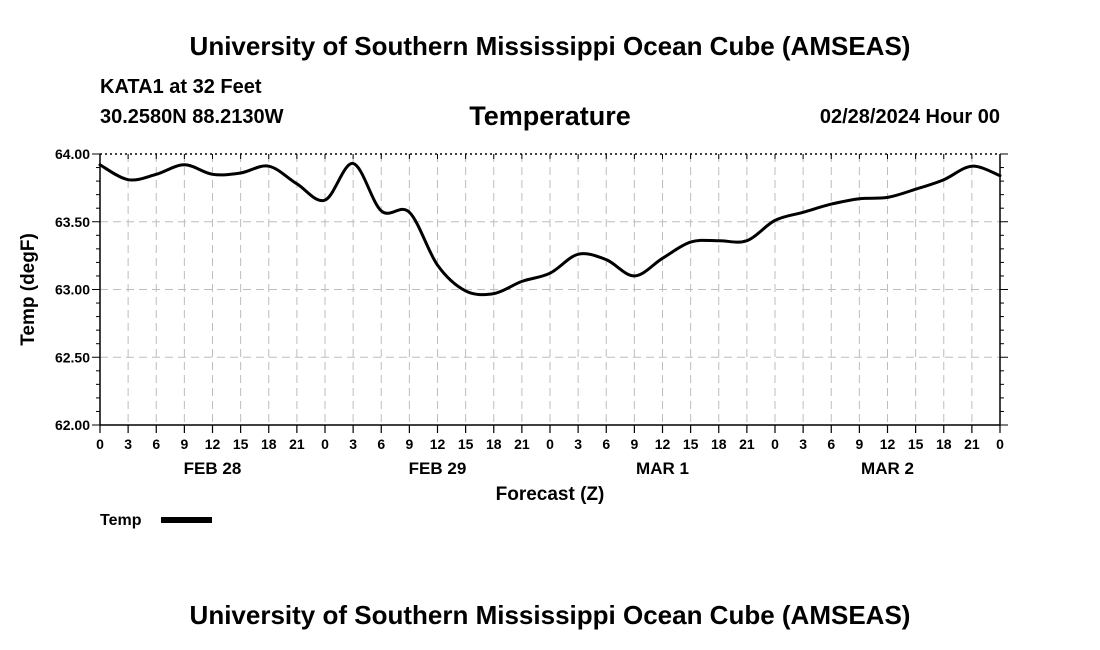 The height and width of the screenshot is (650, 1100). Describe the element at coordinates (213, 468) in the screenshot. I see `day-label: FEB 28` at that location.